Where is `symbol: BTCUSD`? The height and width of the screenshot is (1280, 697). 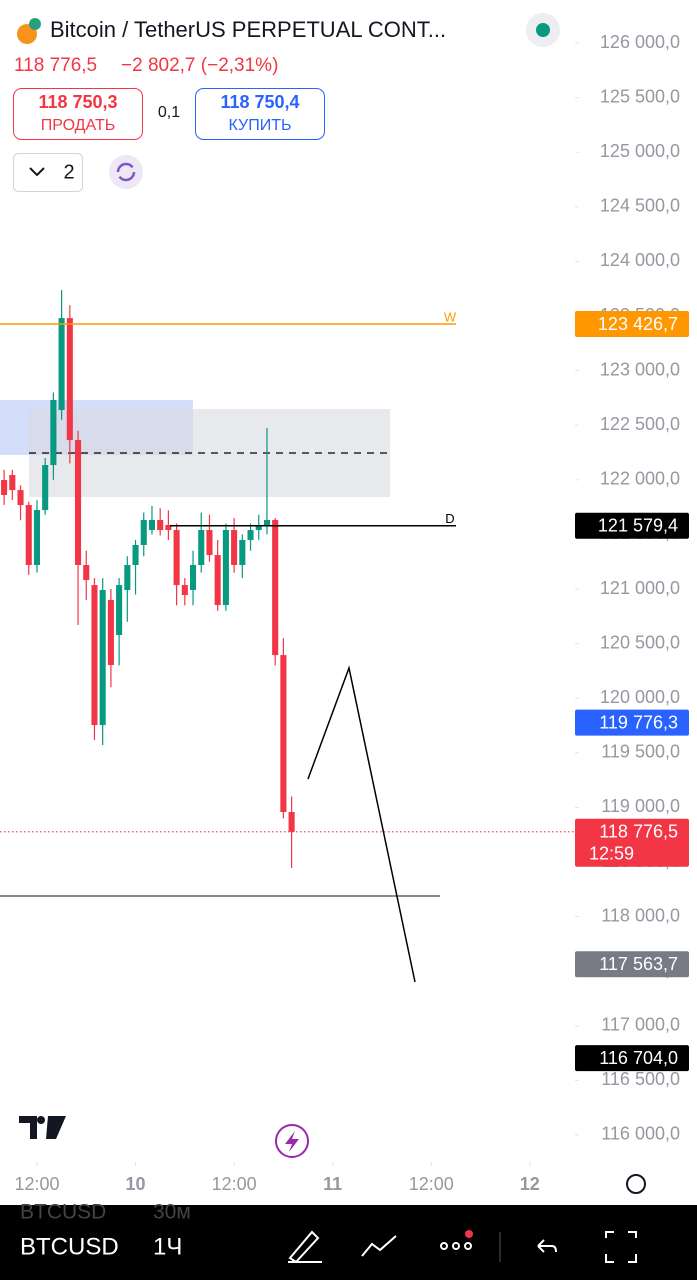 symbol: BTCUSD is located at coordinates (69, 1246).